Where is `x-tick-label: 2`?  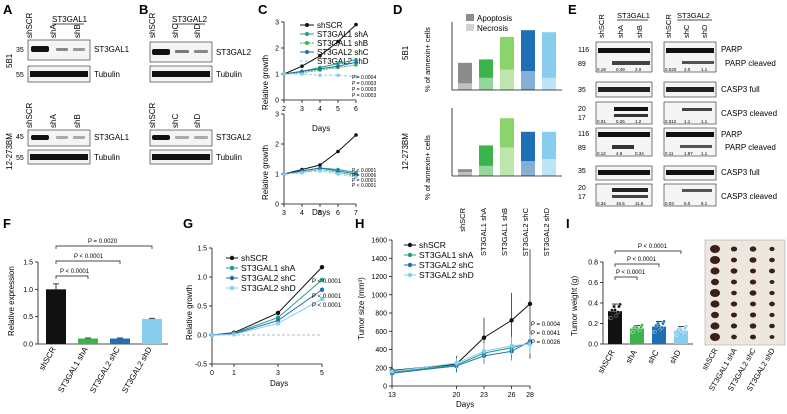 x-tick-label: 2 is located at coordinates (284, 109).